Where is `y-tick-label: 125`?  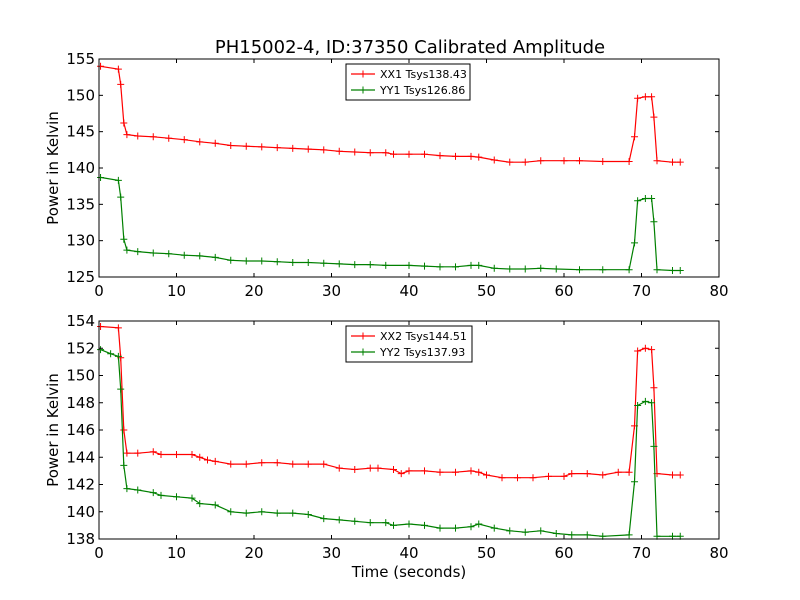 y-tick-label: 125 is located at coordinates (80, 277).